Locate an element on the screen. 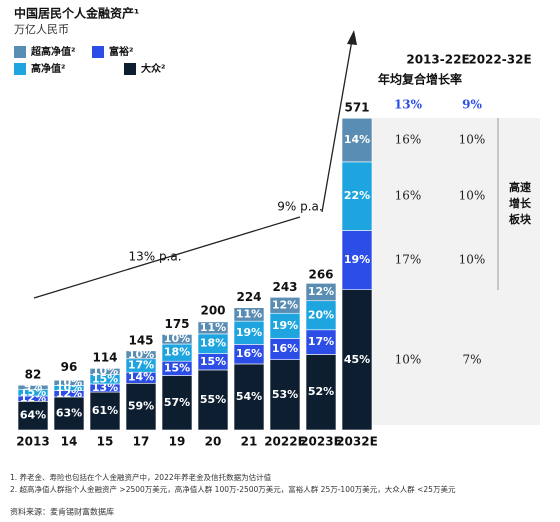  x-tick-label: 20 is located at coordinates (213, 442).